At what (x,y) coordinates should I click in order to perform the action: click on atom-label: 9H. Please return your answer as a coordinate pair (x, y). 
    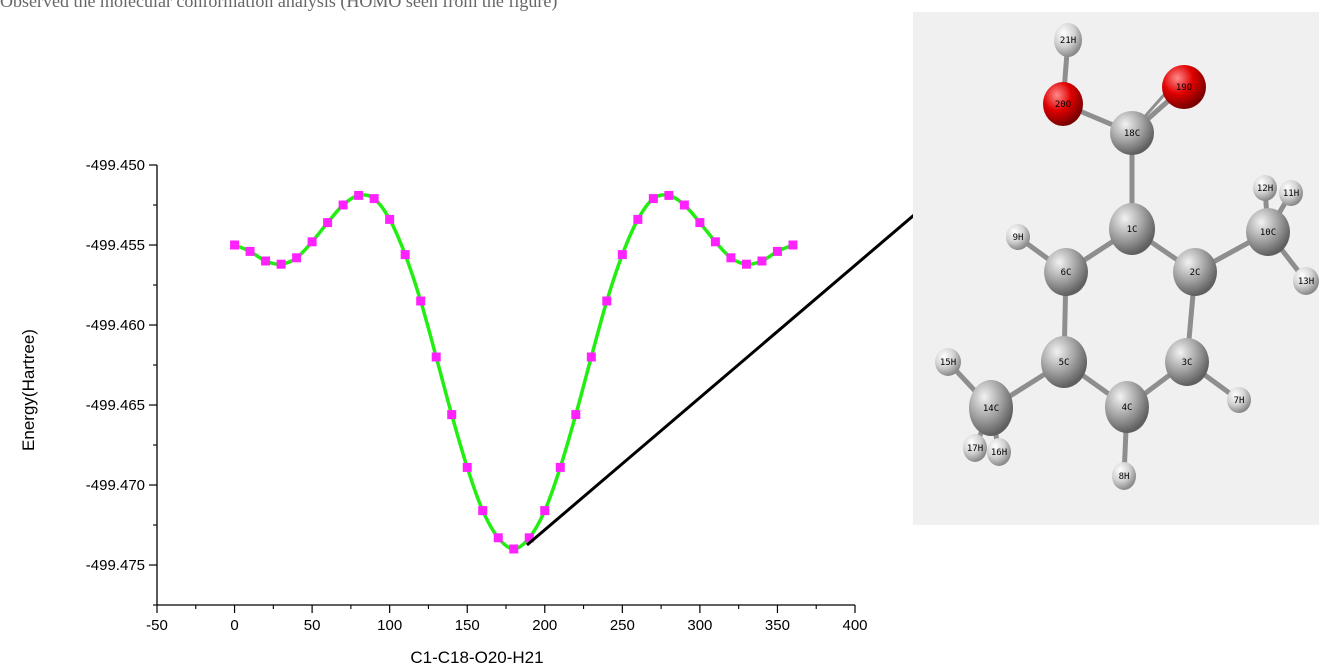
    Looking at the image, I should click on (1018, 238).